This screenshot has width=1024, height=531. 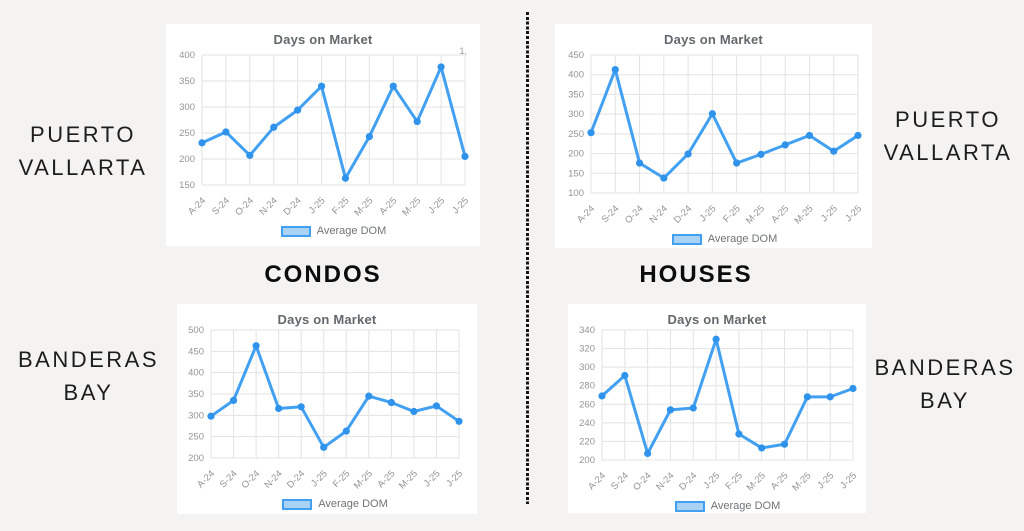 I want to click on label-houses: HOUSES, so click(x=696, y=274).